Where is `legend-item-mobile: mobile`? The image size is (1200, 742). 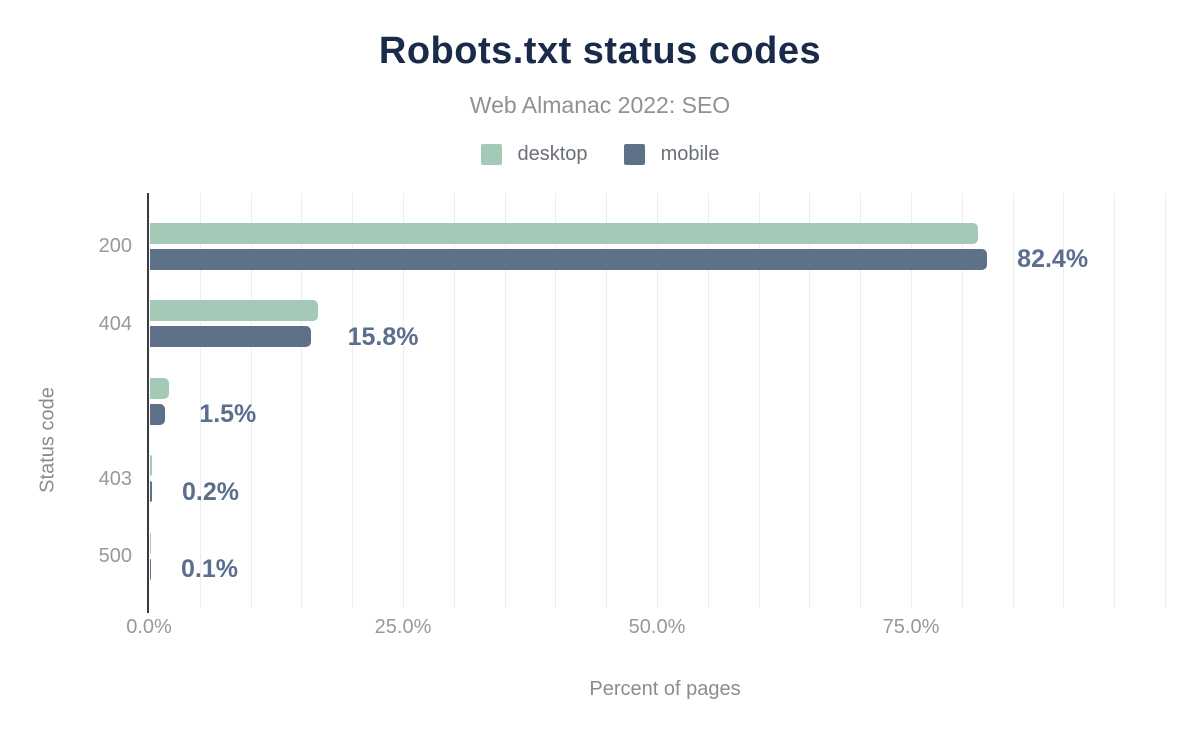 legend-item-mobile: mobile is located at coordinates (671, 154).